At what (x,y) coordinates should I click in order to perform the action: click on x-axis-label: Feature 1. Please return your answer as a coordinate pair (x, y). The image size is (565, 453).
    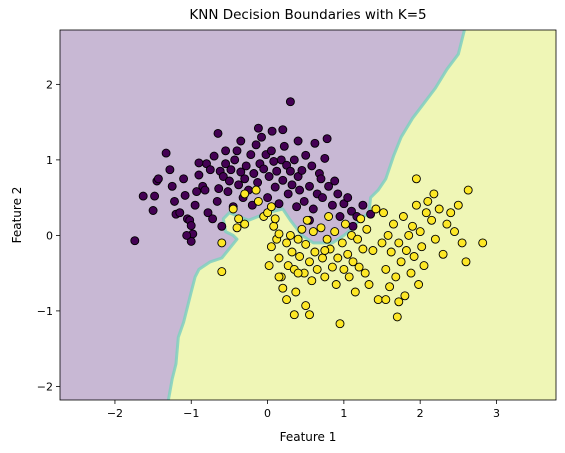
    Looking at the image, I should click on (308, 437).